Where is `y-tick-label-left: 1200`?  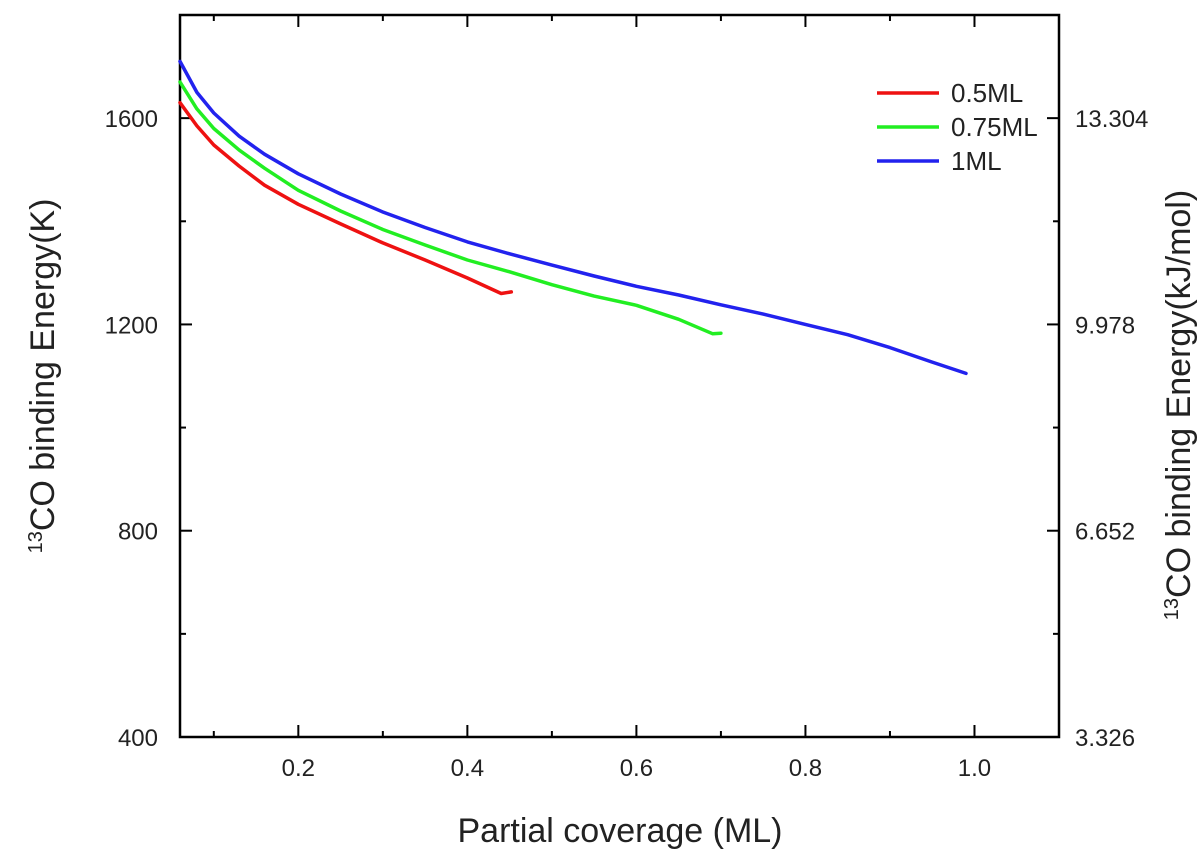
y-tick-label-left: 1200 is located at coordinates (131, 325).